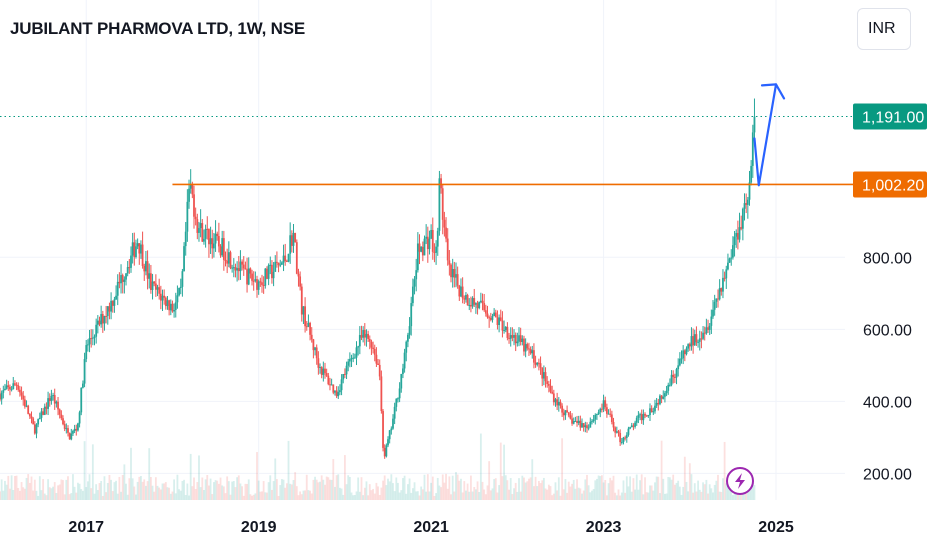 This screenshot has height=550, width=932. Describe the element at coordinates (431, 527) in the screenshot. I see `x-tick-label: 2021` at that location.